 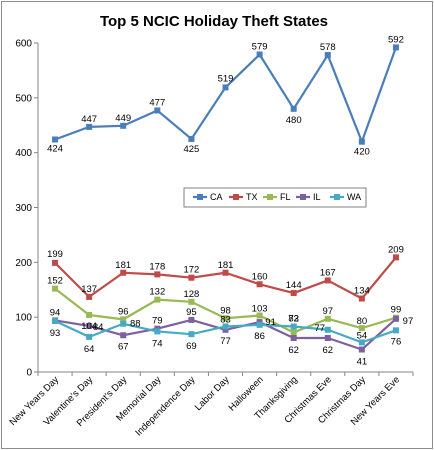 What do you see at coordinates (362, 362) in the screenshot?
I see `data-label: 41` at bounding box center [362, 362].